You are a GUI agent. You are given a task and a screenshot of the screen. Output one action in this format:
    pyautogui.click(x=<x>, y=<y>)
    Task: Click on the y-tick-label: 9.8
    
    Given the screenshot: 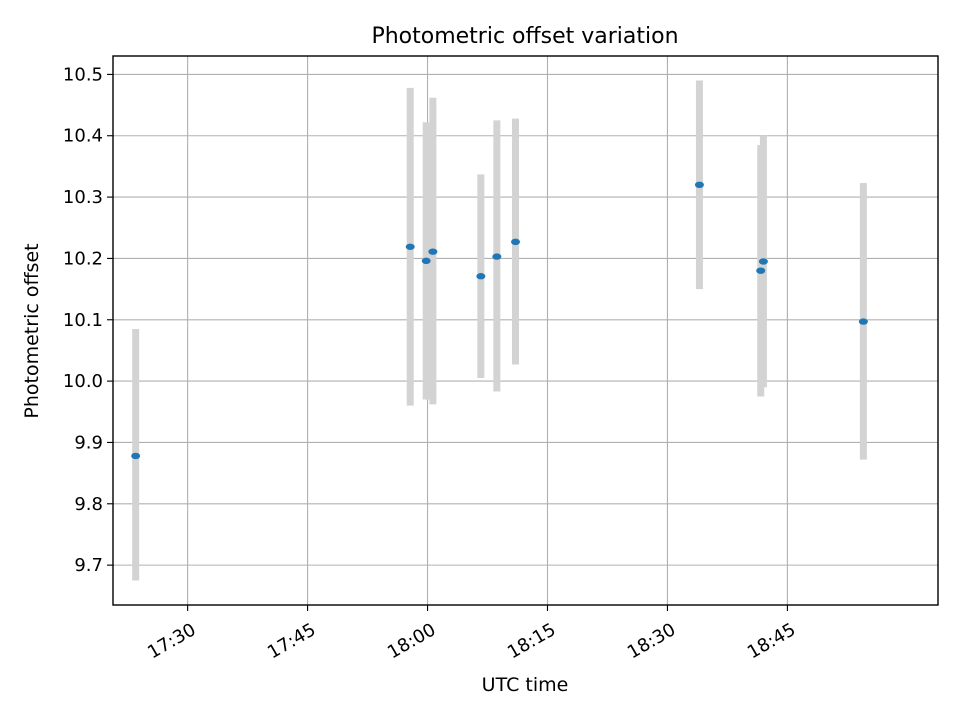 What is the action you would take?
    pyautogui.click(x=88, y=504)
    